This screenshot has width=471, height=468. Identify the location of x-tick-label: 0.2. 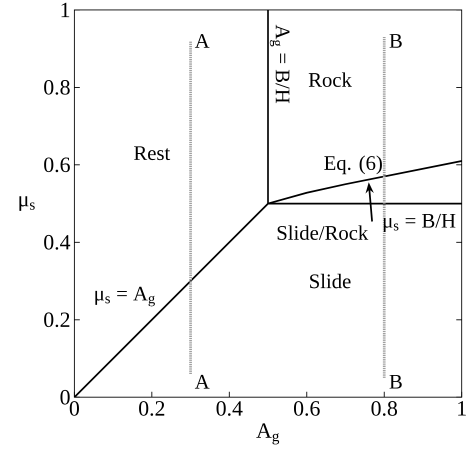
(151, 408).